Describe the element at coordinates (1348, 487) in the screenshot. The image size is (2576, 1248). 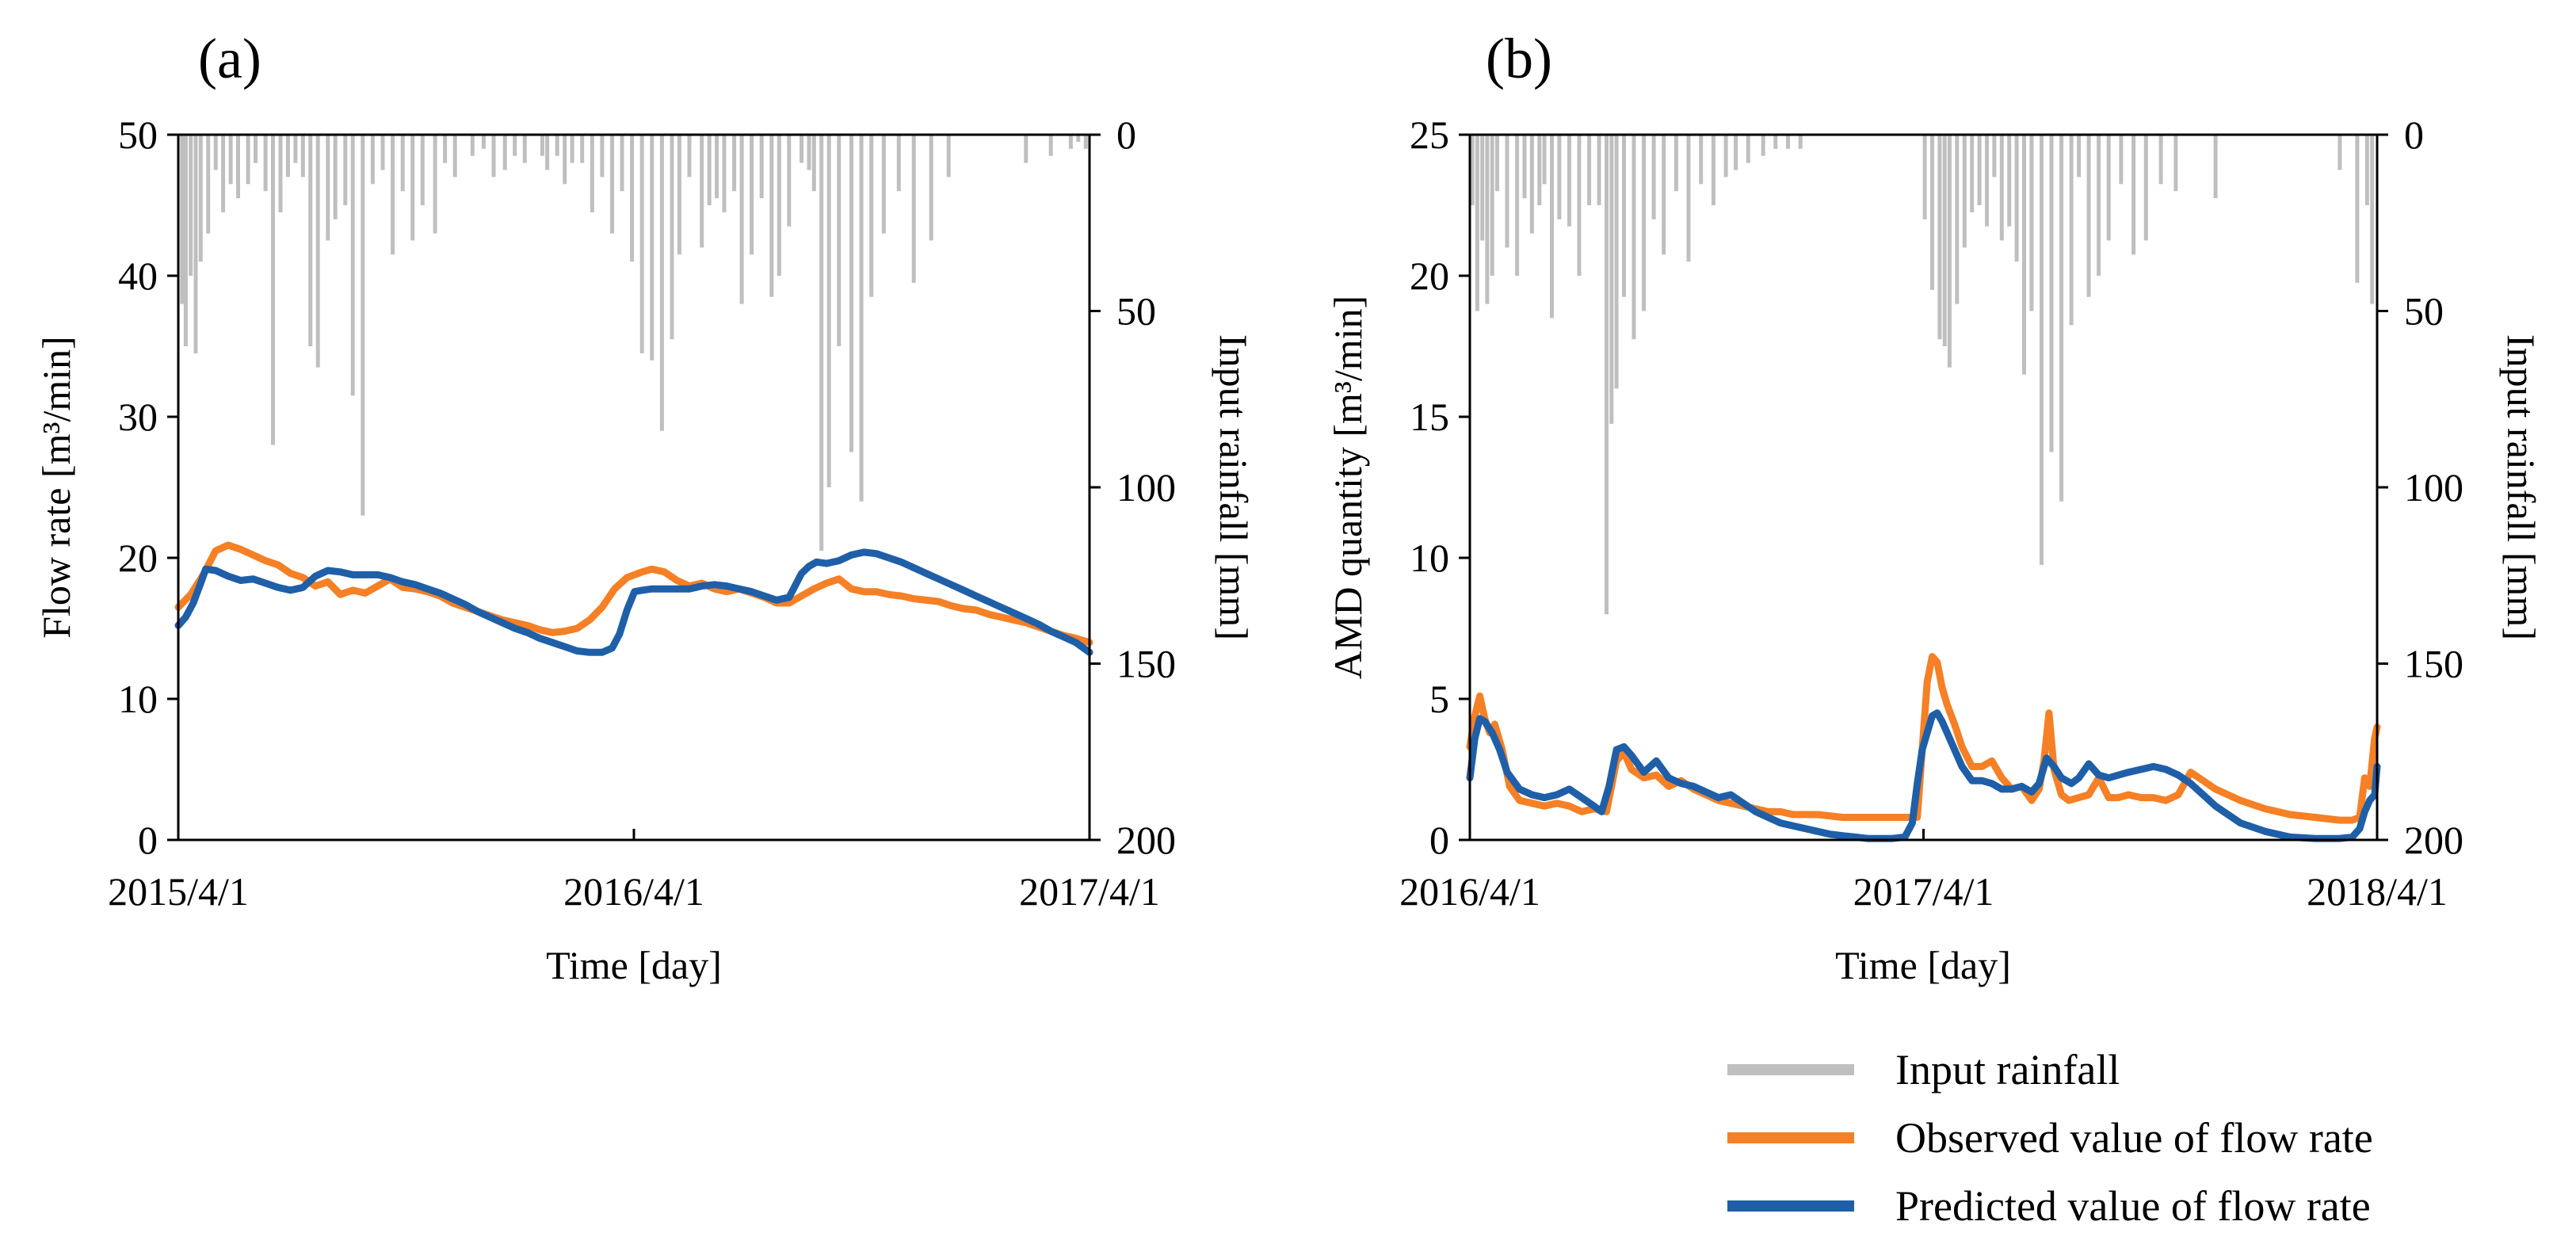
I see `panel-b-y-axis-title: AMD quantity [m³/min]` at that location.